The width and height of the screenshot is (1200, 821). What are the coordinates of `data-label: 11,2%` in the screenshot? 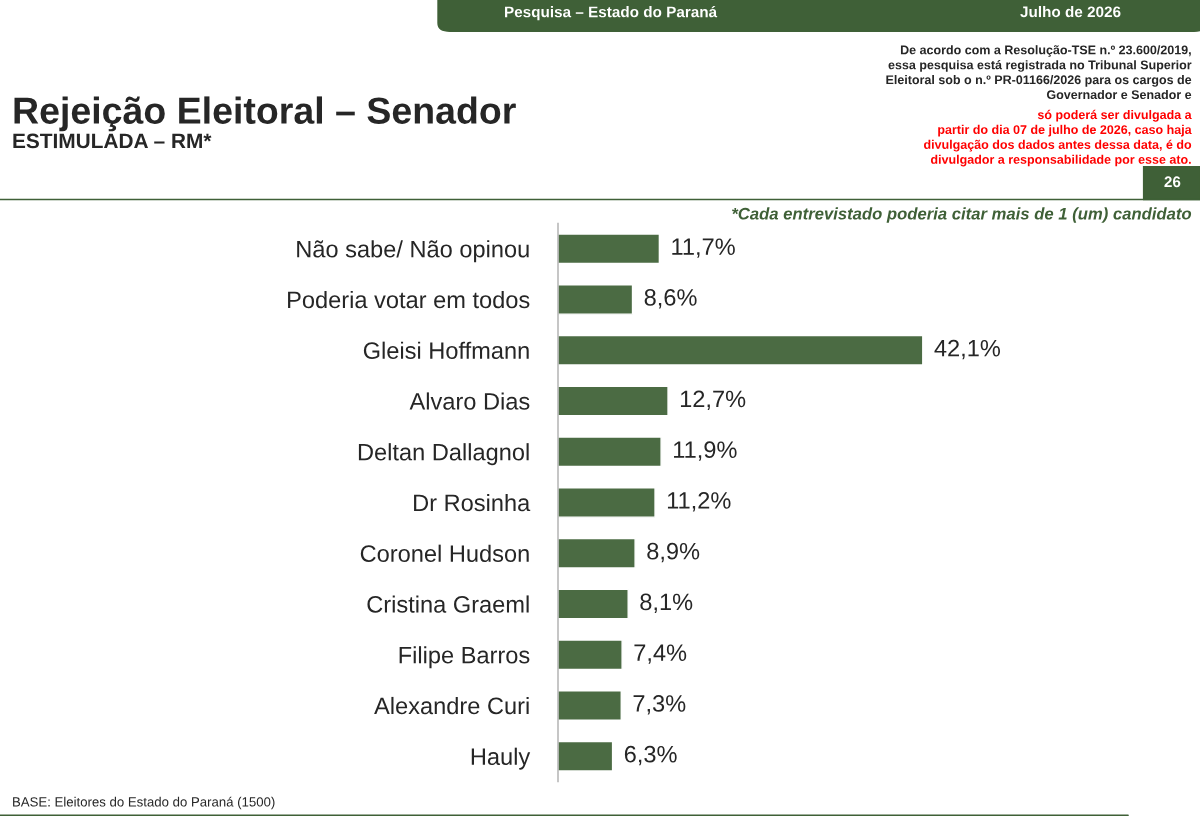 It's located at (699, 502).